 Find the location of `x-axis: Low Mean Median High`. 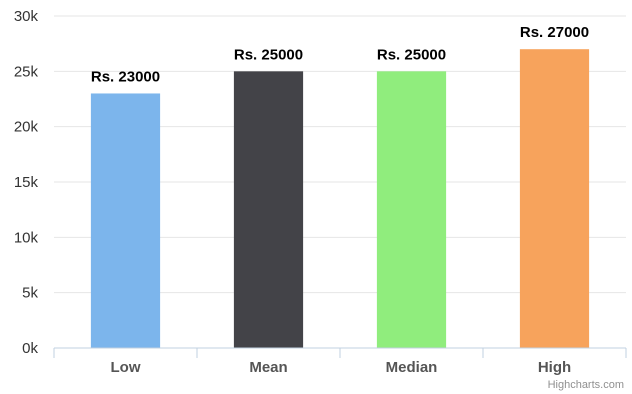

x-axis: Low Mean Median High is located at coordinates (340, 361).